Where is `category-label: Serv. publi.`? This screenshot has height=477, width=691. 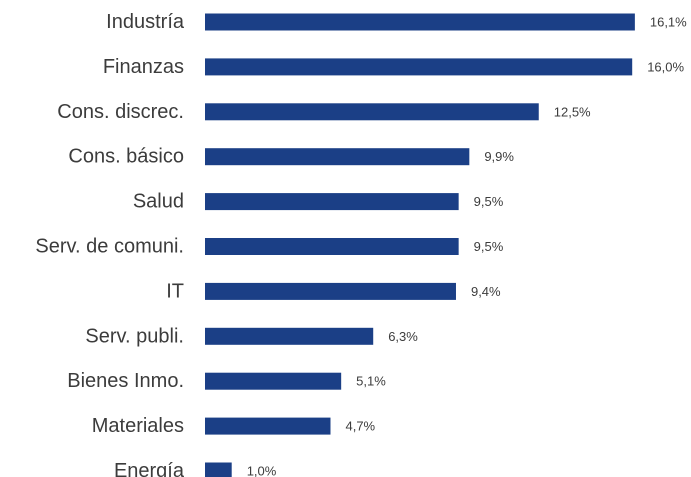
category-label: Serv. publi. is located at coordinates (134, 336).